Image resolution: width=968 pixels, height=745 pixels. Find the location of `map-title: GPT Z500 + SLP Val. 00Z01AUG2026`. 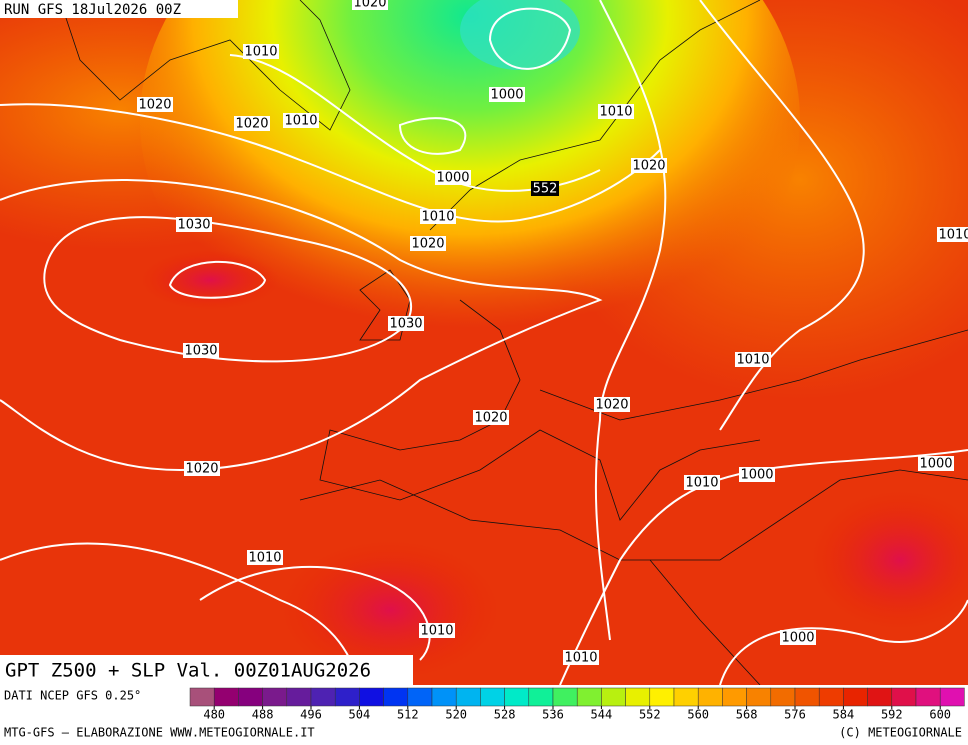

map-title: GPT Z500 + SLP Val. 00Z01AUG2026 is located at coordinates (188, 671).